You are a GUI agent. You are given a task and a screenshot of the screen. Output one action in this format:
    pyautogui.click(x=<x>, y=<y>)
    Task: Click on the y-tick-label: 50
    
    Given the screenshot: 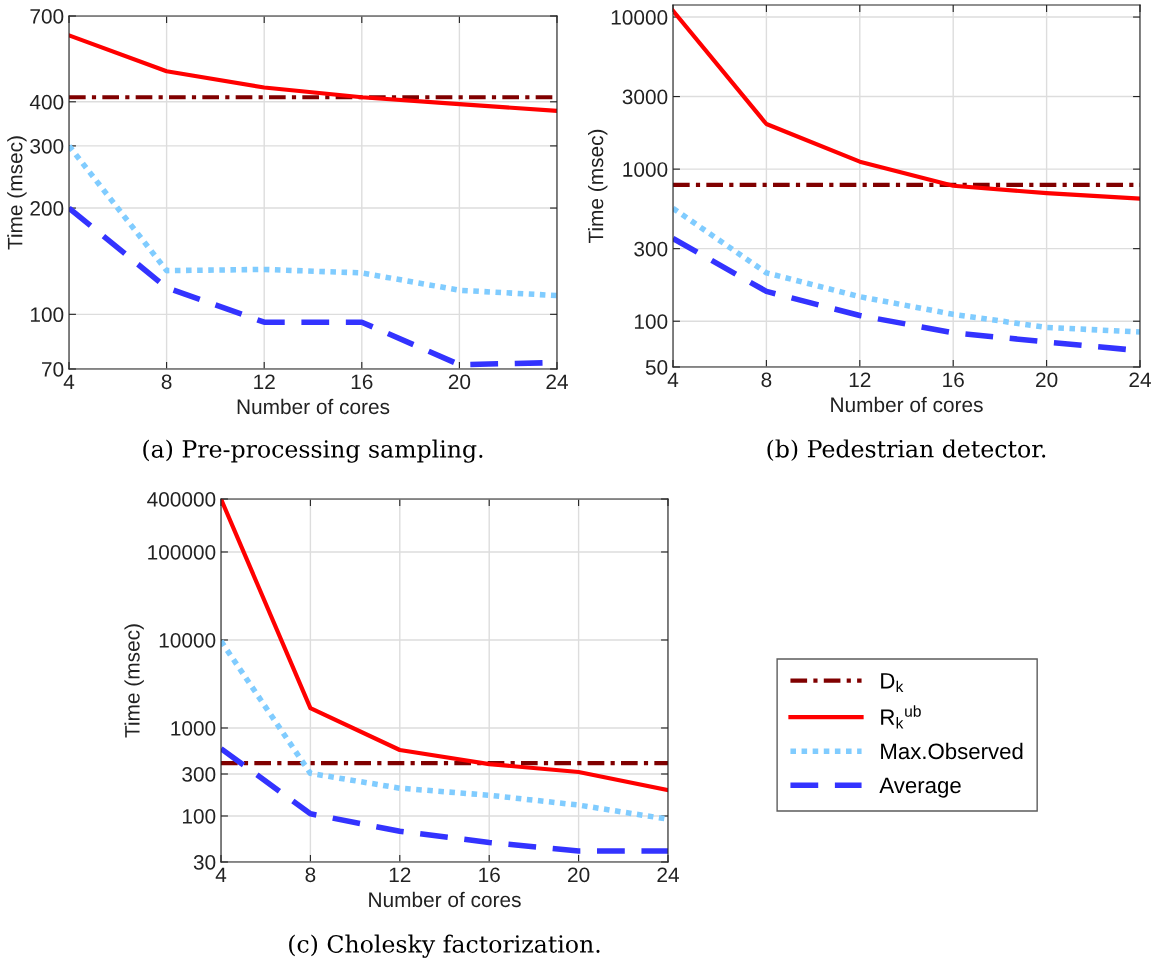 What is the action you would take?
    pyautogui.click(x=656, y=367)
    